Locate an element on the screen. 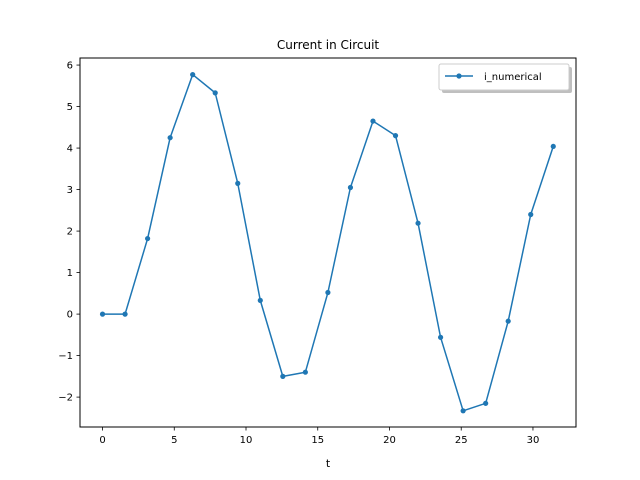 This screenshot has width=640, height=480. y-tick-label: 5 is located at coordinates (70, 107).